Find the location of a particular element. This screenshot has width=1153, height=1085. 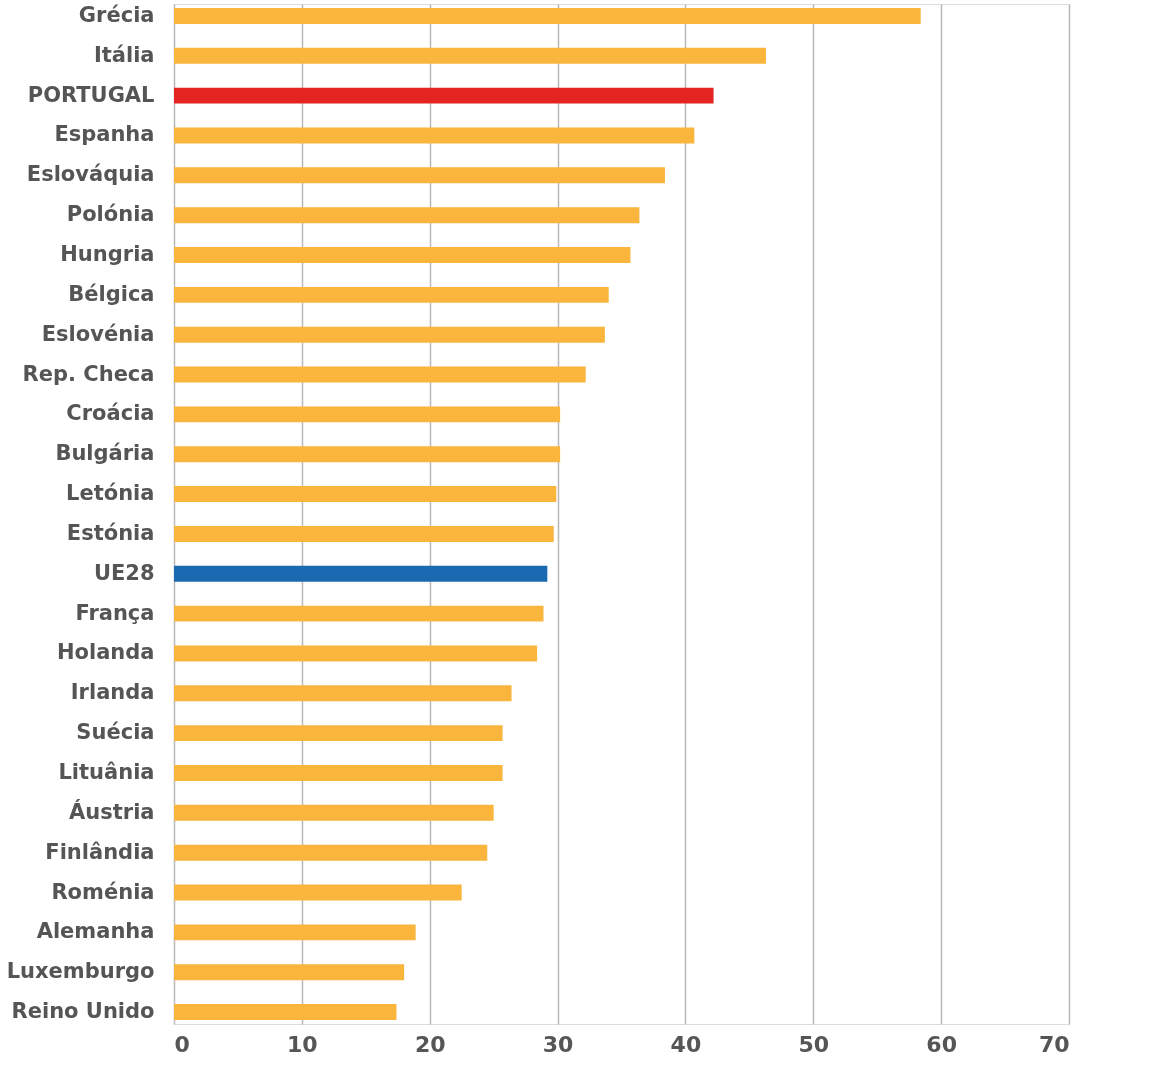

y-tick-label: Bélgica is located at coordinates (111, 293).